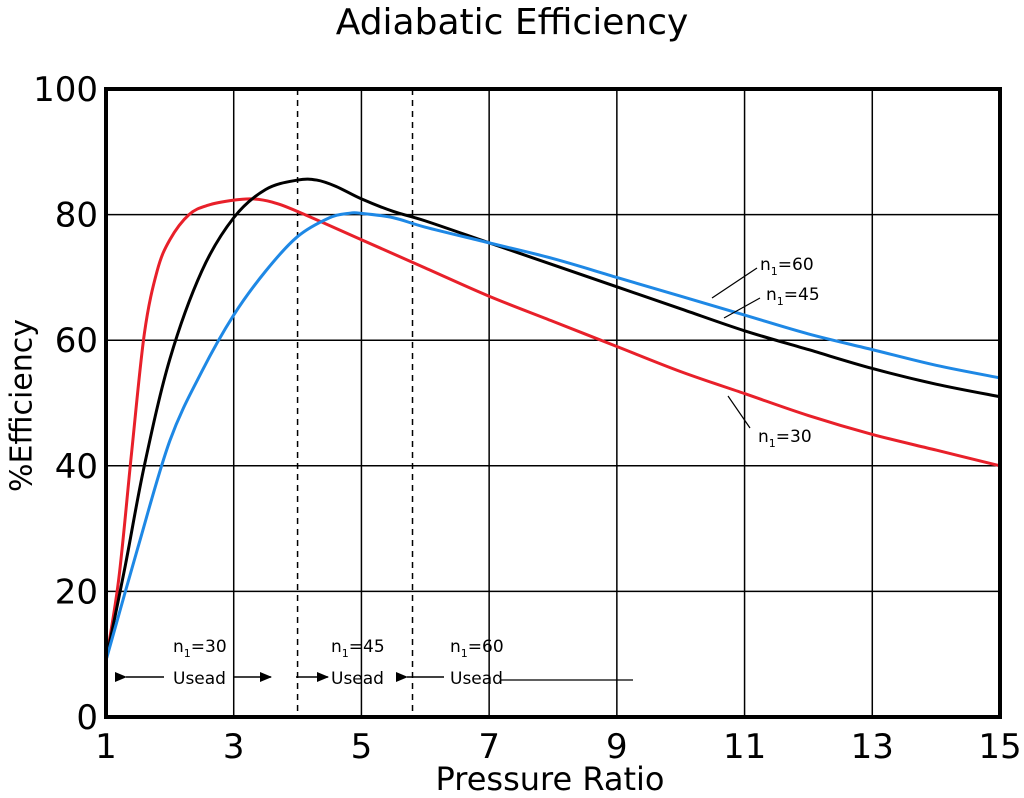 This screenshot has width=1024, height=798. What do you see at coordinates (872, 747) in the screenshot?
I see `x-tick-label: 13` at bounding box center [872, 747].